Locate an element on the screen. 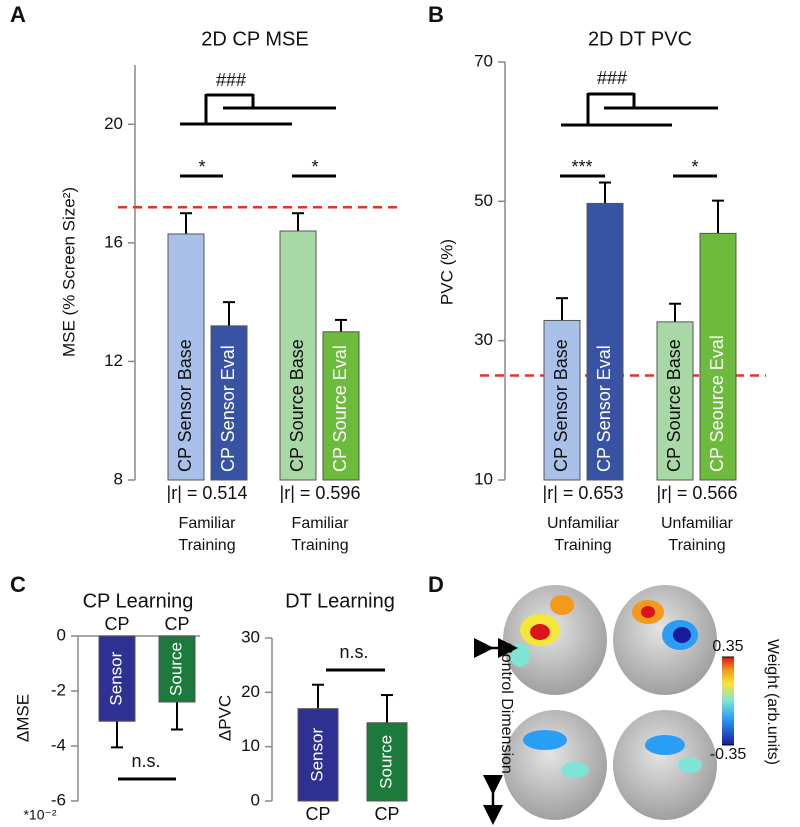 Image resolution: width=800 pixels, height=827 pixels. chart-title: CP Learning is located at coordinates (138, 601).